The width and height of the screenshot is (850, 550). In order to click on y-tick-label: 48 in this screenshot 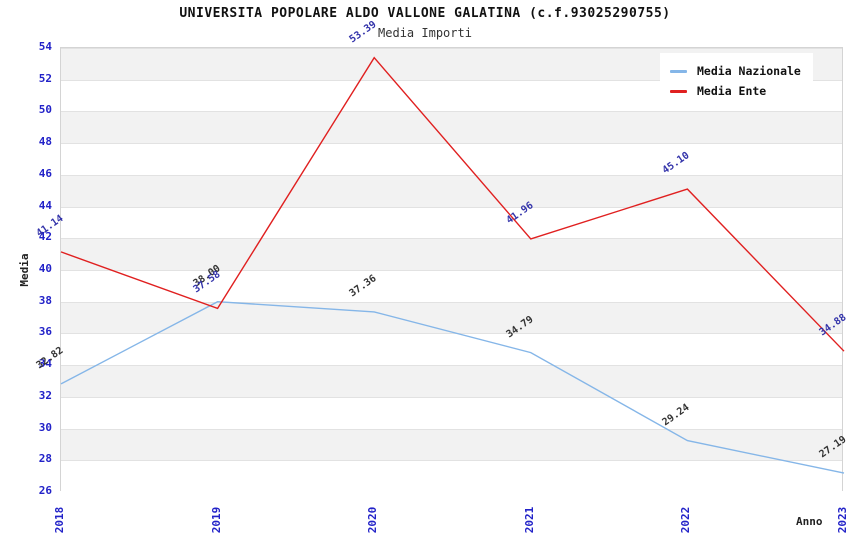, I will do `click(45, 142)`.